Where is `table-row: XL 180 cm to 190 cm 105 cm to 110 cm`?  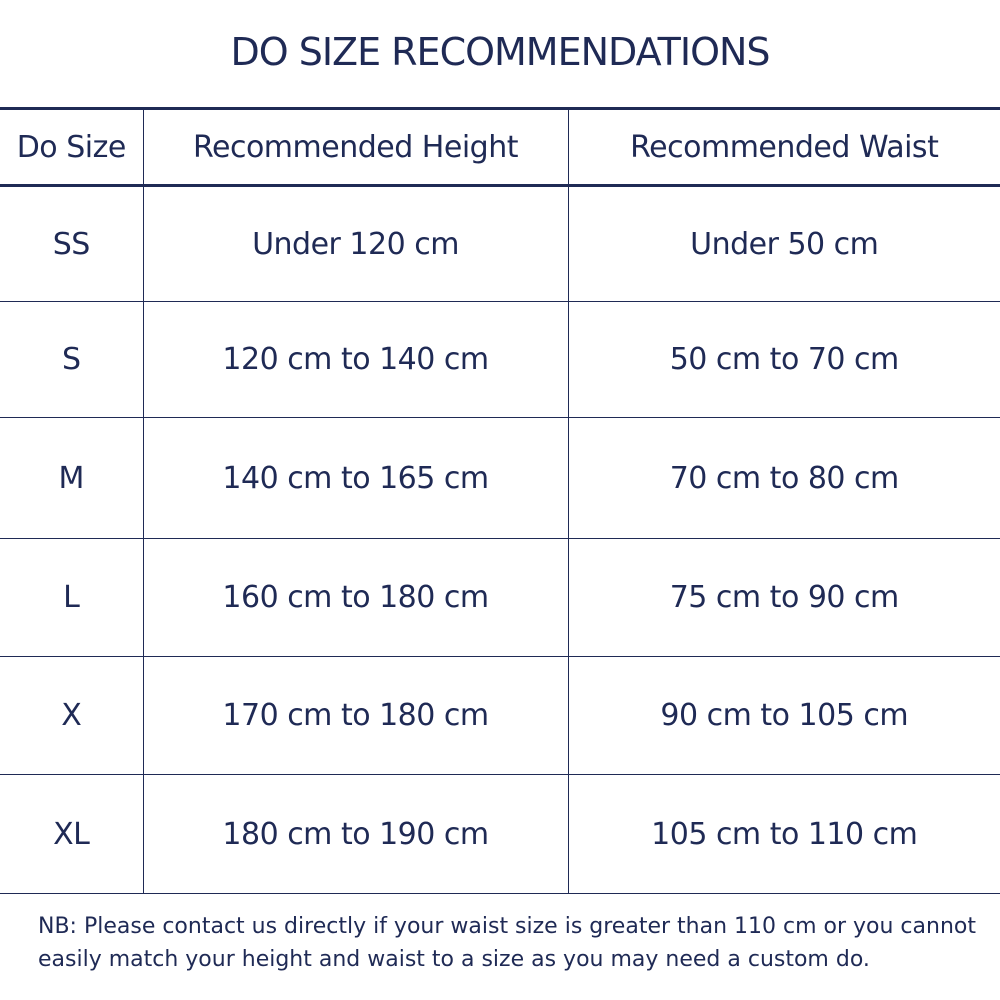 table-row: XL 180 cm to 190 cm 105 cm to 110 cm is located at coordinates (500, 834).